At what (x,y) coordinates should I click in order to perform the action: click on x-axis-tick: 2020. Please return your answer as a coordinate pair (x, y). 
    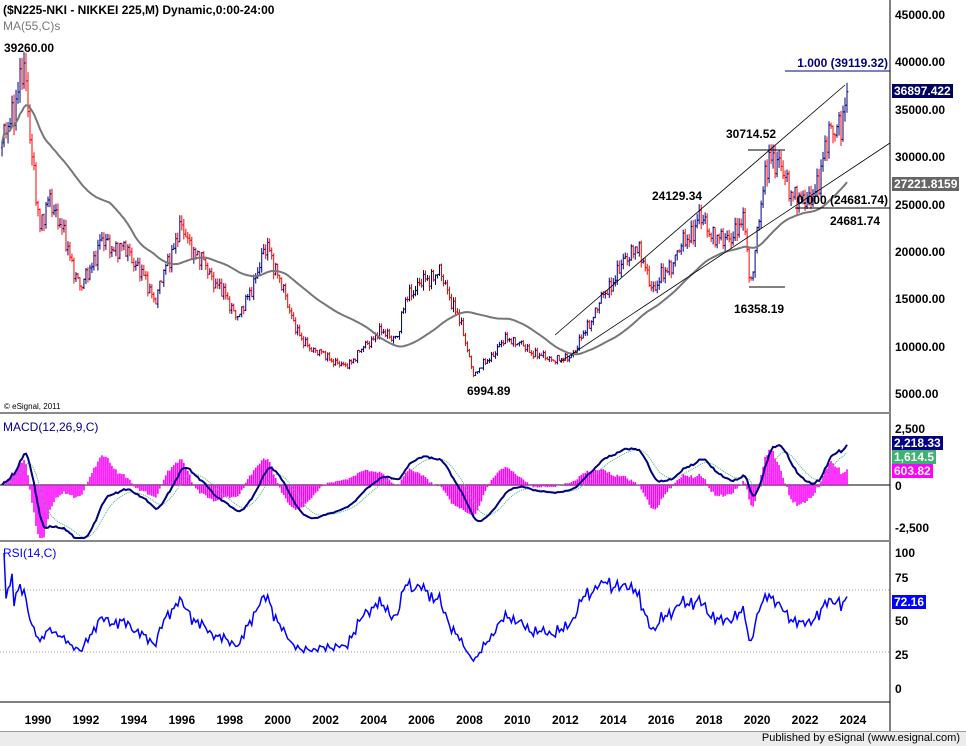
    Looking at the image, I should click on (757, 720).